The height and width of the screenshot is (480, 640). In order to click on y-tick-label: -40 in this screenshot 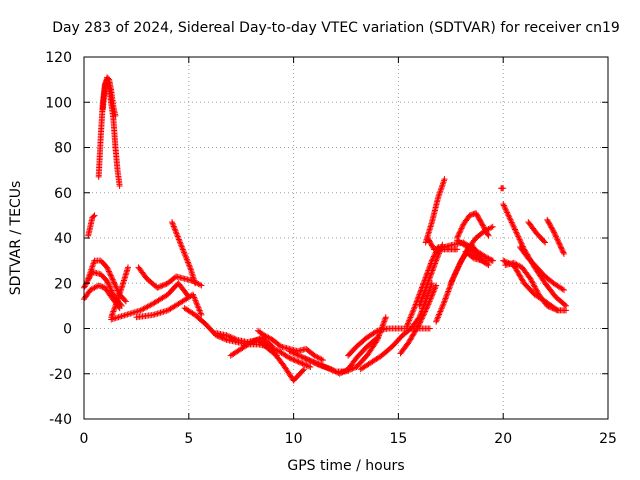, I will do `click(60, 420)`.